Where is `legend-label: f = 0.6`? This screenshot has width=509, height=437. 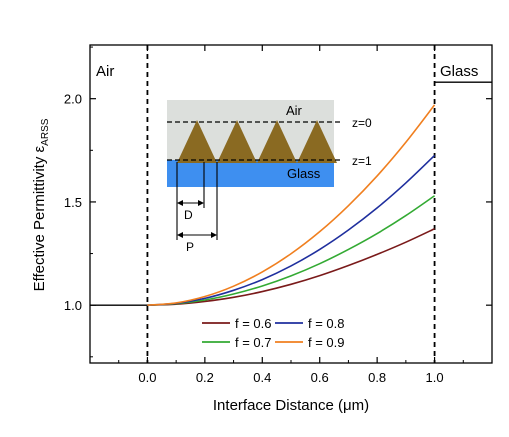
legend-label: f = 0.6 is located at coordinates (253, 323).